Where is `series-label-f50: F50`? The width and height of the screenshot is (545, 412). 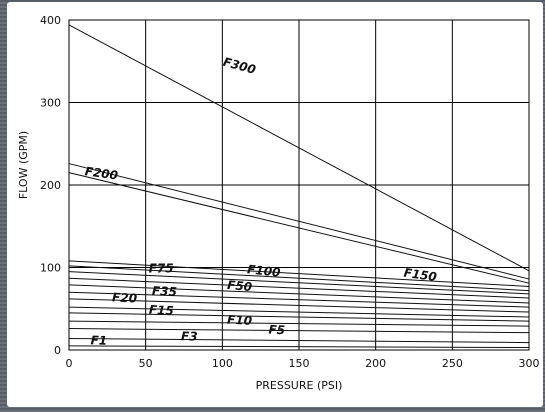 series-label-f50: F50 is located at coordinates (240, 286).